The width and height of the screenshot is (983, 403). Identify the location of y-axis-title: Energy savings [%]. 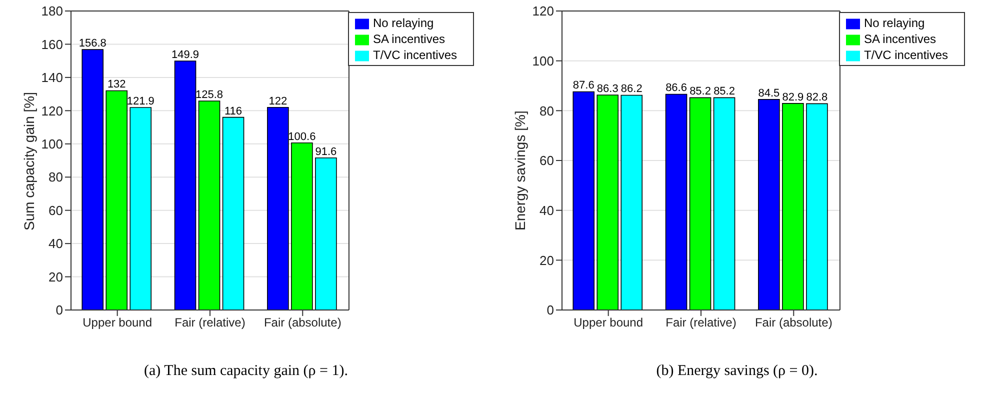
(520, 170).